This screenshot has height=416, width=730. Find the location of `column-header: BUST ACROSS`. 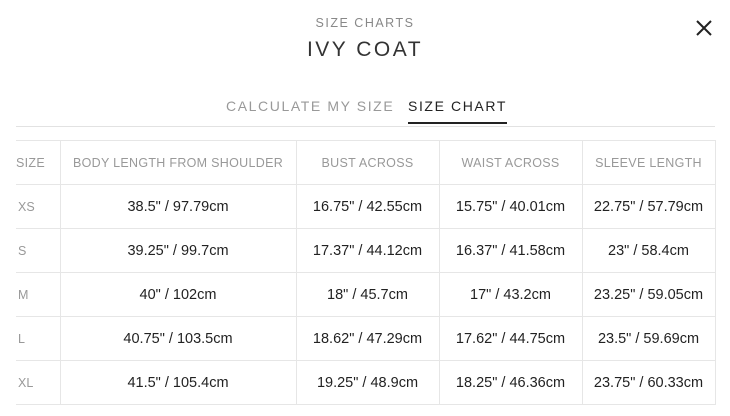

column-header: BUST ACROSS is located at coordinates (367, 162).